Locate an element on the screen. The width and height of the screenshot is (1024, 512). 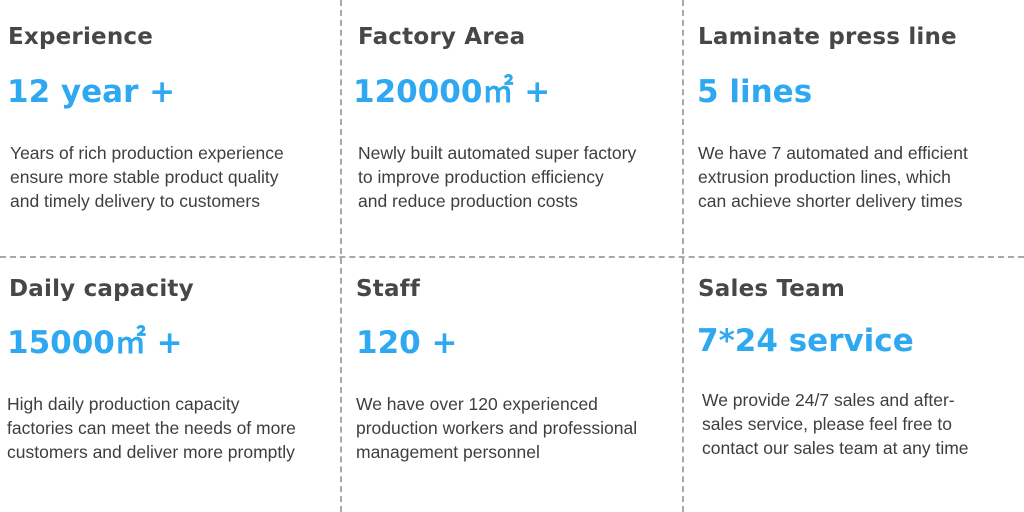
stat-value: 12 year + is located at coordinates (91, 92).